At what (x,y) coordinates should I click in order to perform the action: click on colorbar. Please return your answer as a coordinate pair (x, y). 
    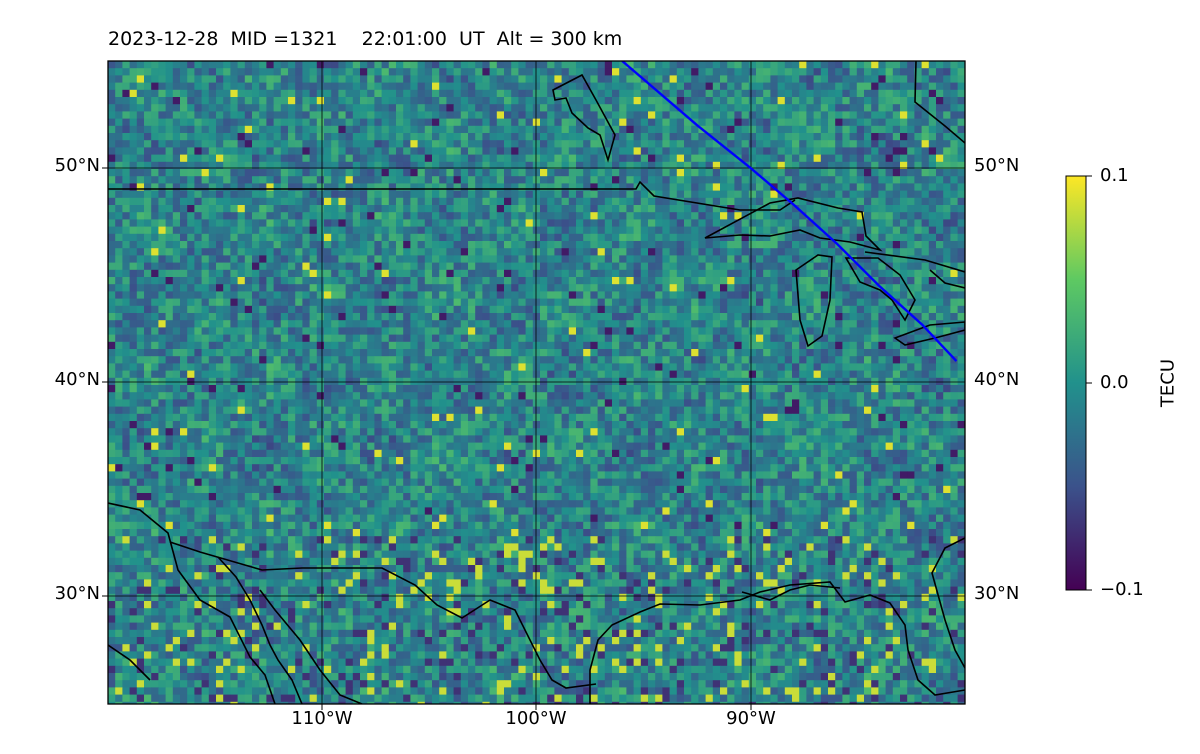
    Looking at the image, I should click on (1076, 383).